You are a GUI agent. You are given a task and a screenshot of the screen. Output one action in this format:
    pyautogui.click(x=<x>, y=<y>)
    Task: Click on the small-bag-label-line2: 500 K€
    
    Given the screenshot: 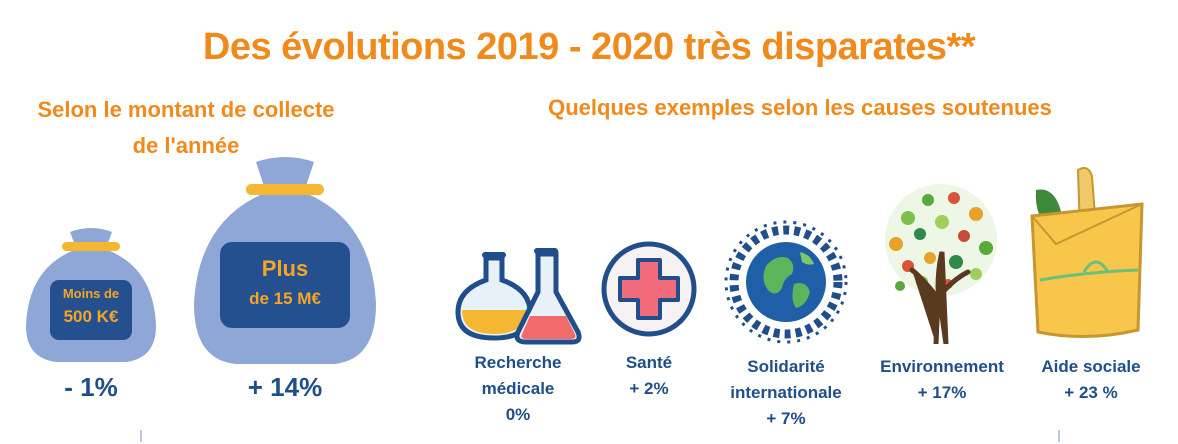 What is the action you would take?
    pyautogui.click(x=91, y=316)
    